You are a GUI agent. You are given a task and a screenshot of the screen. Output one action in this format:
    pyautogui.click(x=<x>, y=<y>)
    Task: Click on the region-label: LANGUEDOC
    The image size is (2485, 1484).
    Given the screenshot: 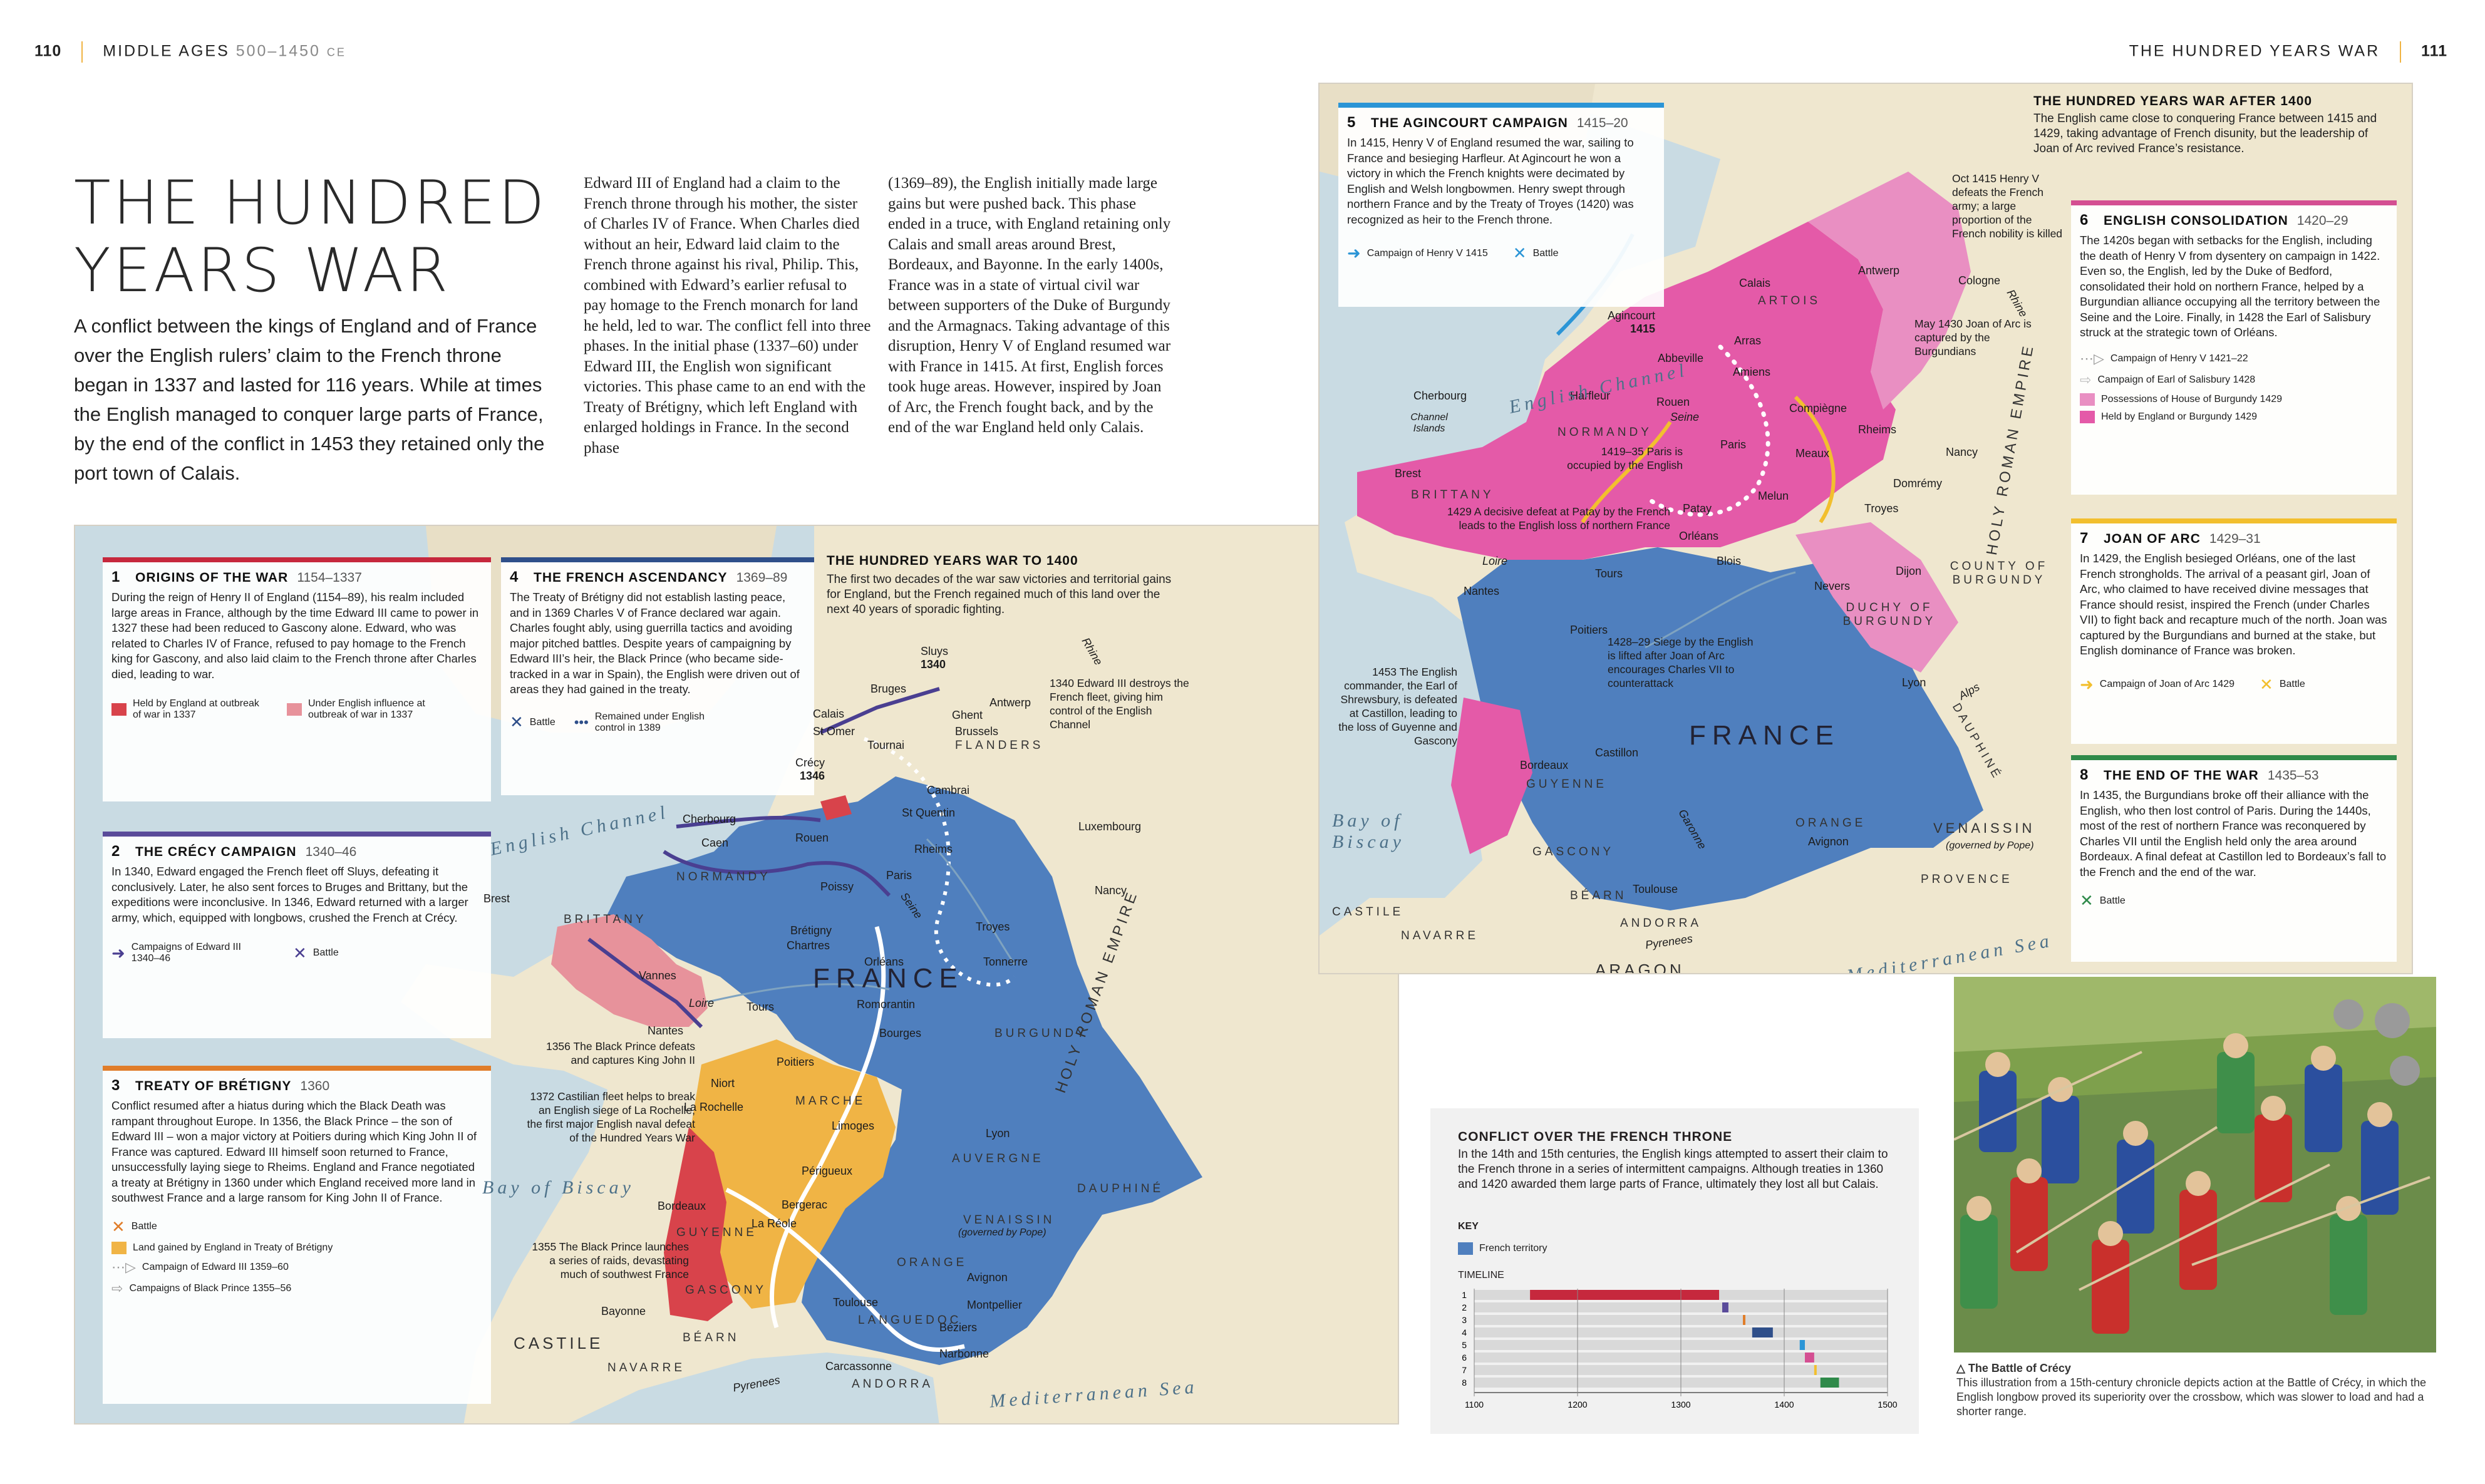 What is the action you would take?
    pyautogui.click(x=910, y=1320)
    